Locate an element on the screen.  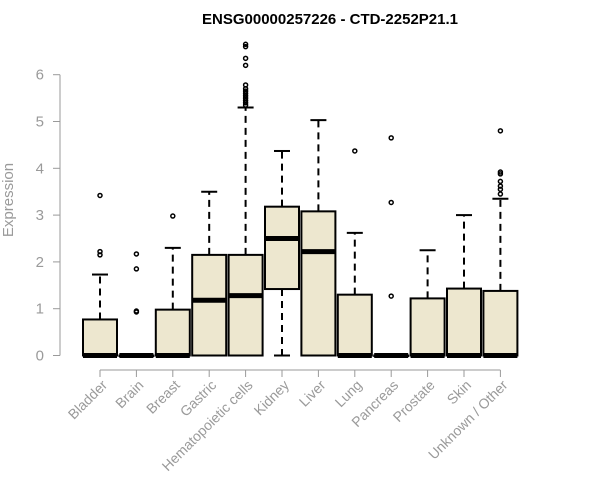
y-tick-label: 6 is located at coordinates (40, 75).